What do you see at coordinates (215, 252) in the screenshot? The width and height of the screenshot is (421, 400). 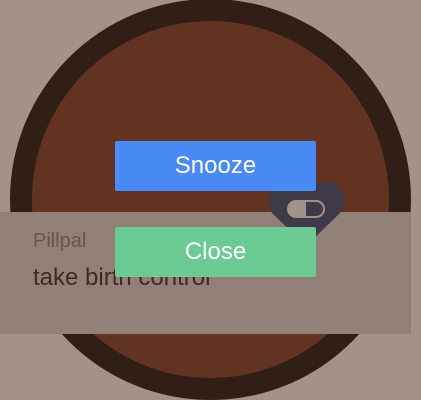 I see `close-button: Close` at bounding box center [215, 252].